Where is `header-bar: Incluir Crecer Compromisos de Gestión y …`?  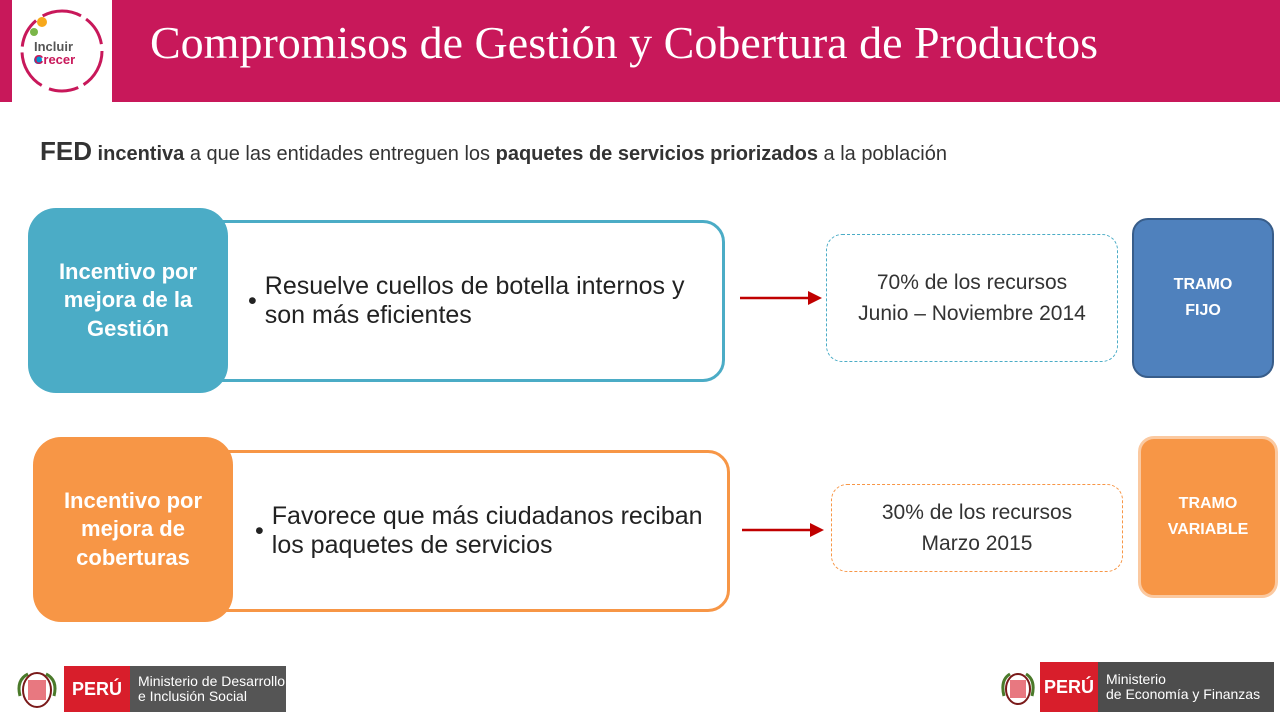
header-bar: Incluir Crecer Compromisos de Gestión y … is located at coordinates (640, 51).